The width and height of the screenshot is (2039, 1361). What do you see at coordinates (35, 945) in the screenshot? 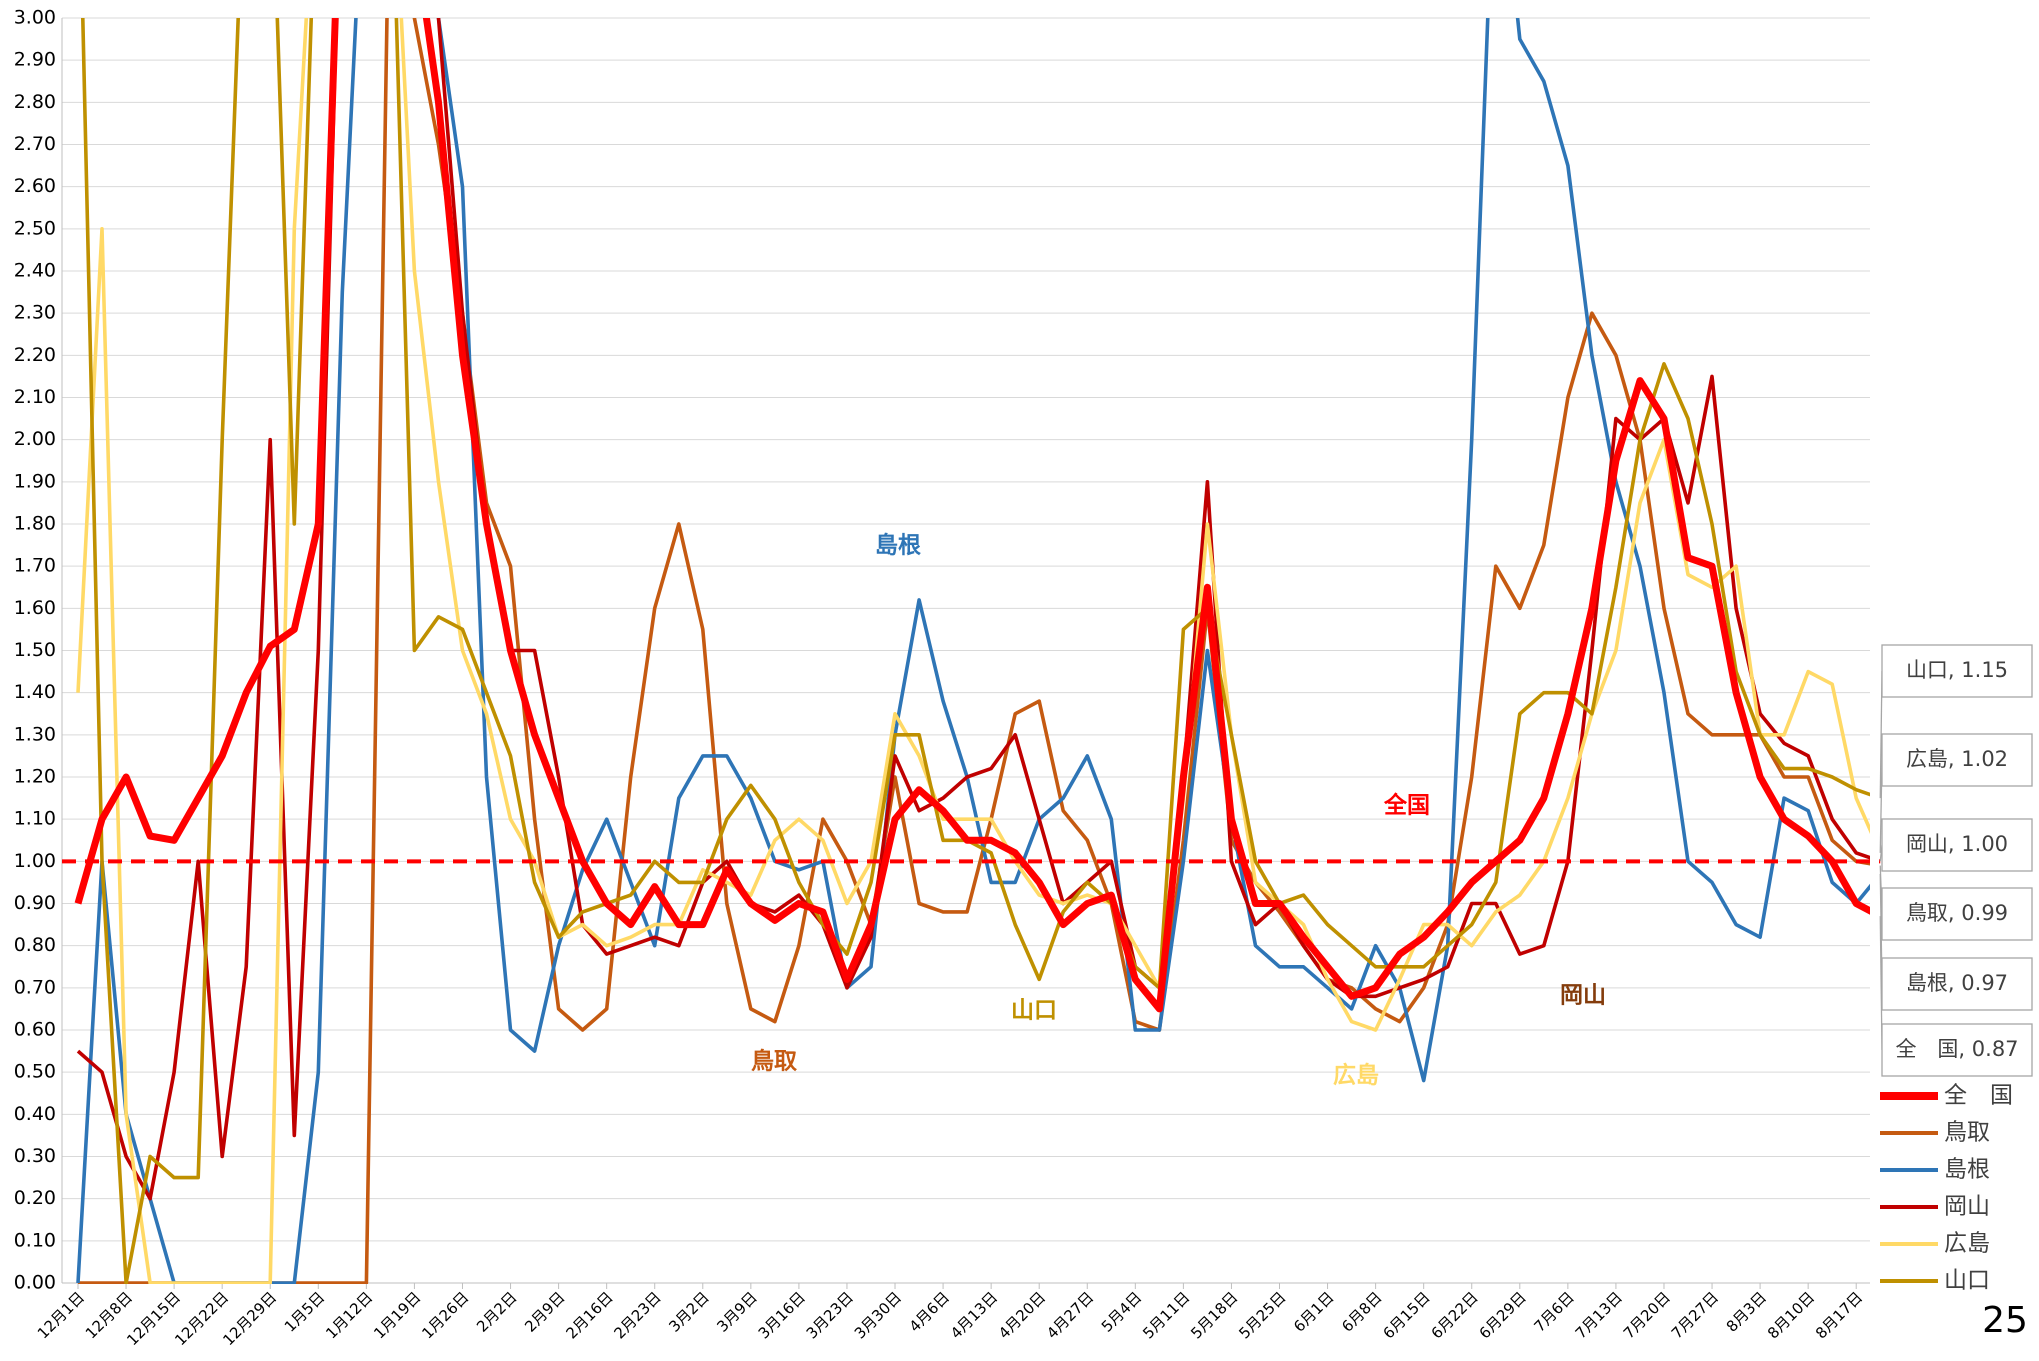
I see `y-tick-label: 0.80` at bounding box center [35, 945].